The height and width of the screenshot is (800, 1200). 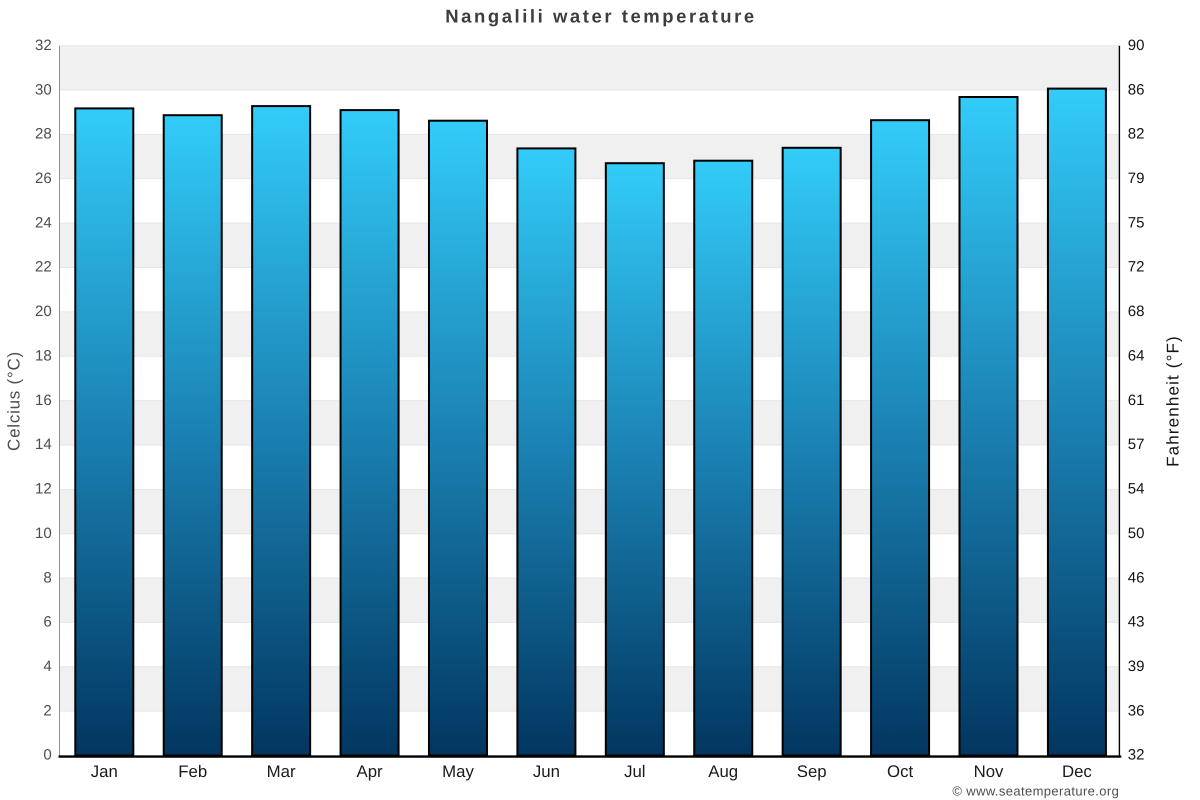 What do you see at coordinates (1035, 791) in the screenshot?
I see `svg-text: © www.seatemperature.org` at bounding box center [1035, 791].